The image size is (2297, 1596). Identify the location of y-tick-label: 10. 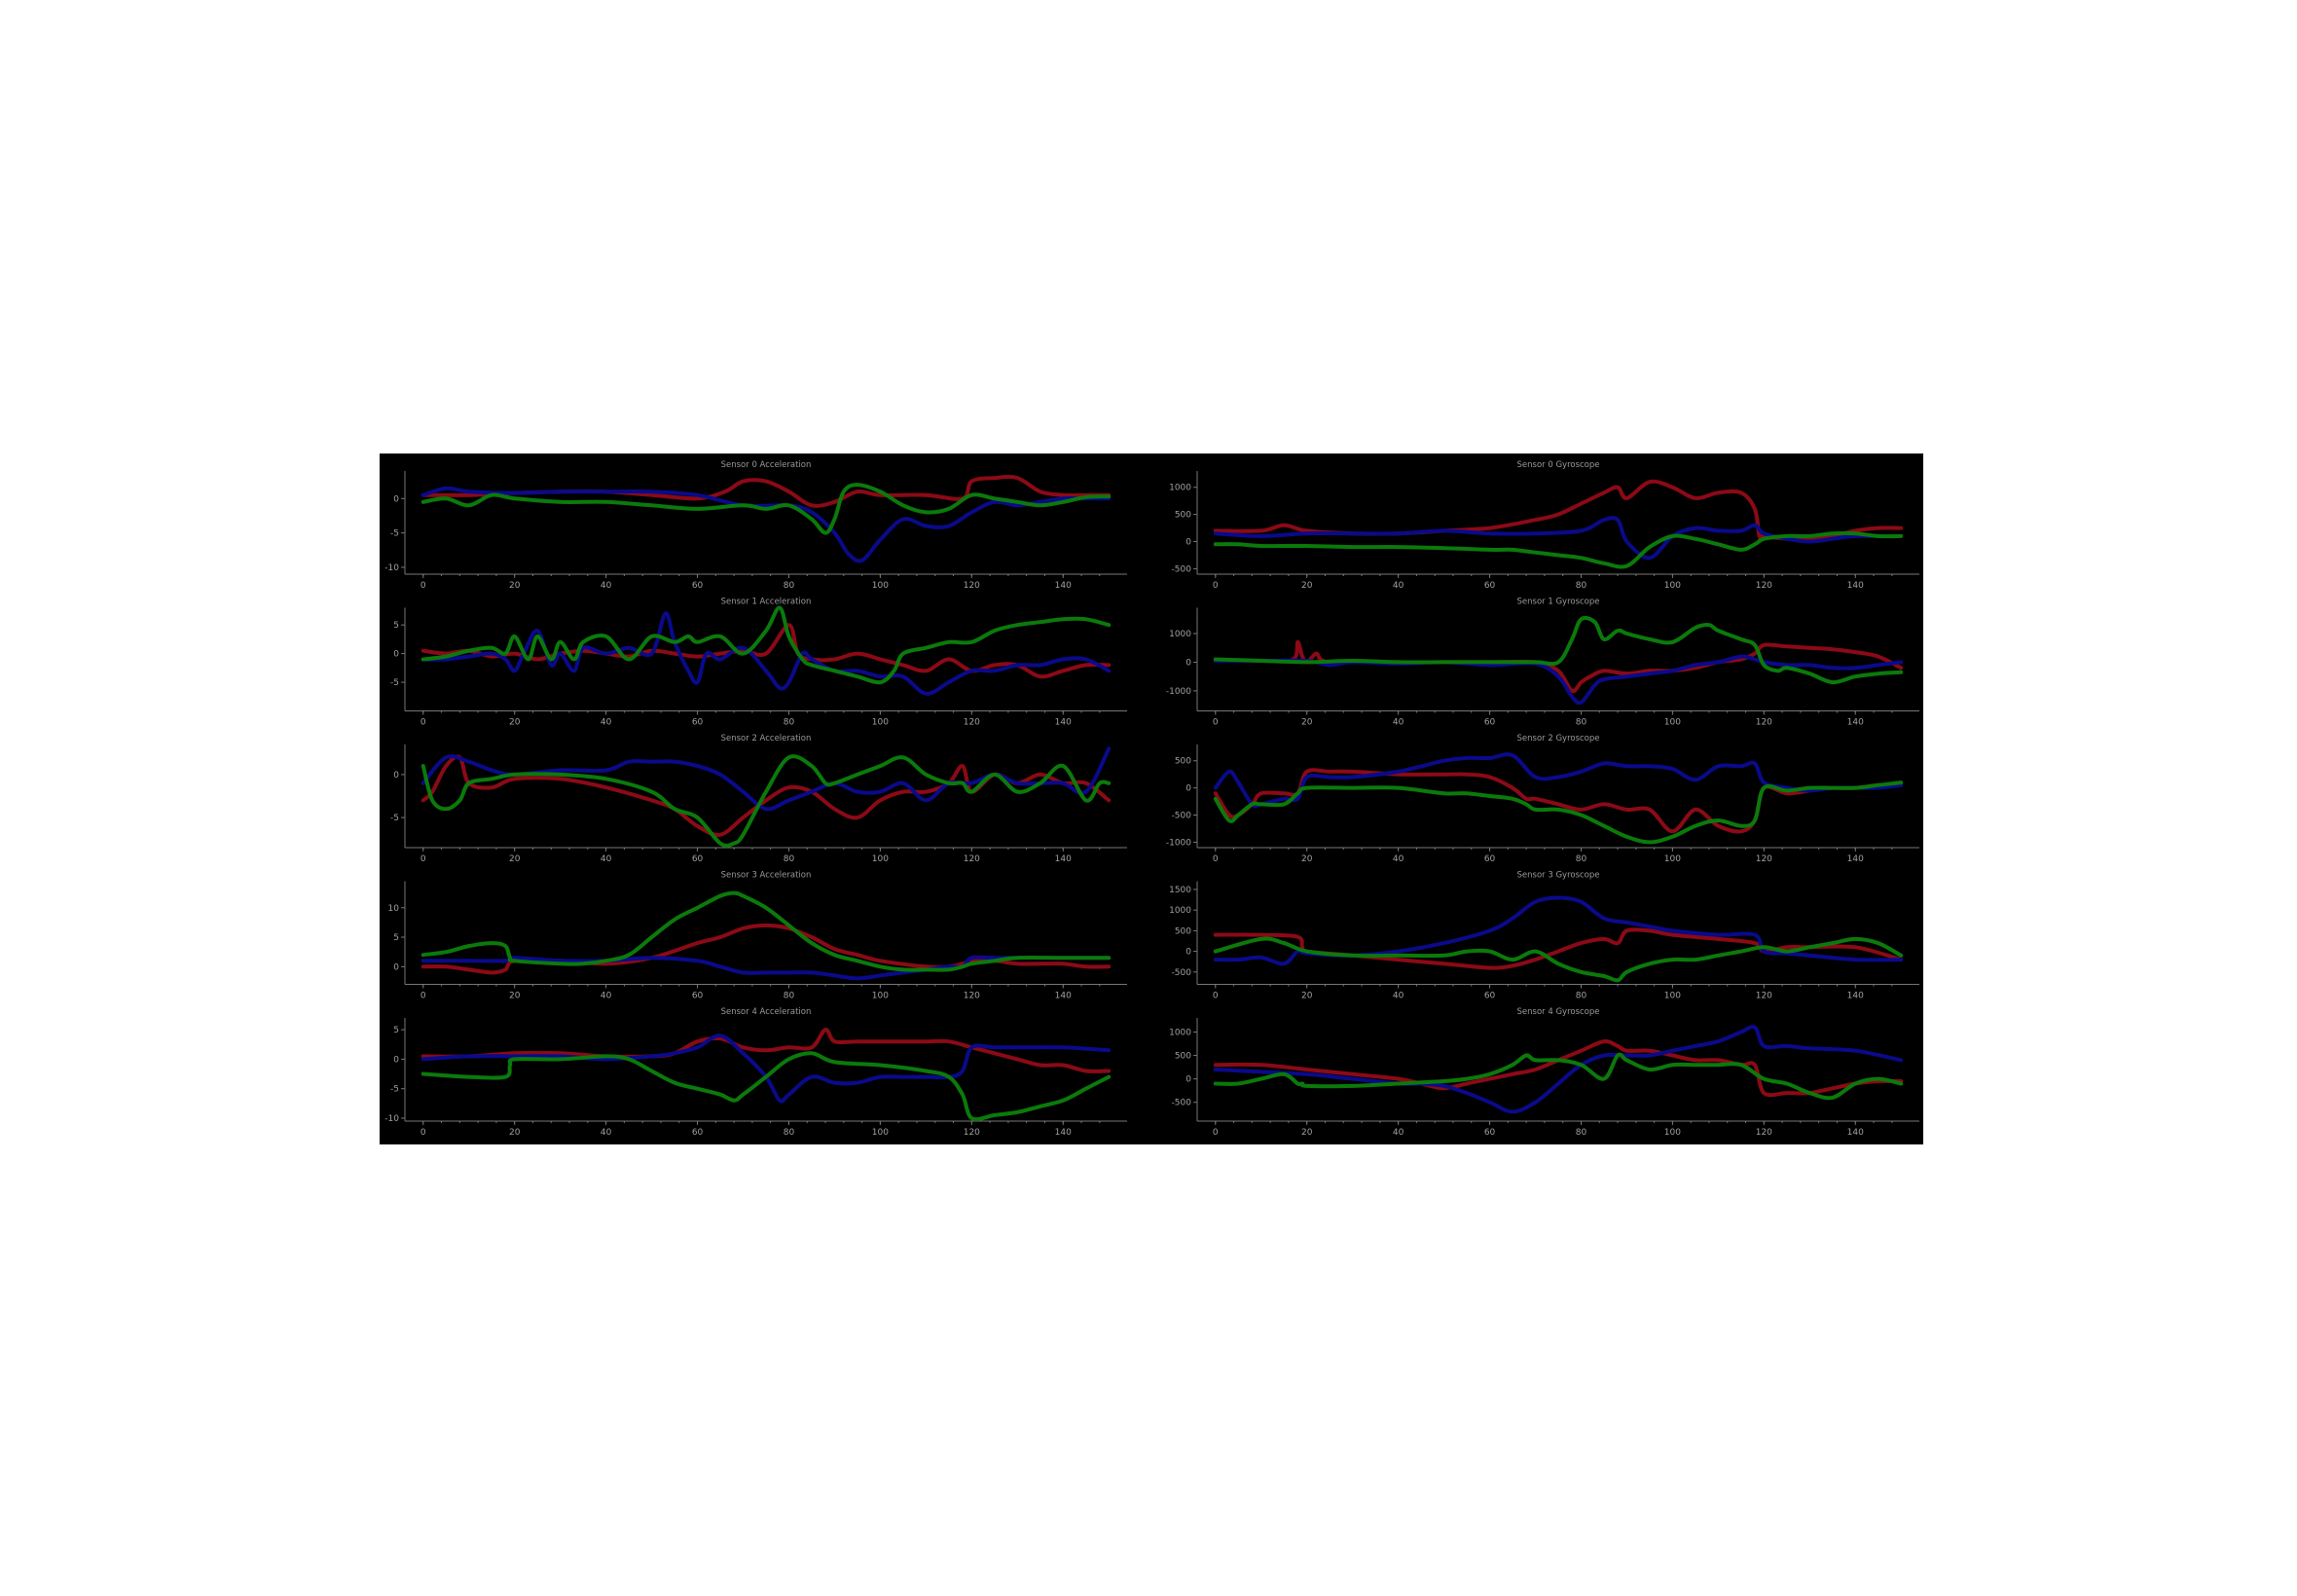
(394, 909).